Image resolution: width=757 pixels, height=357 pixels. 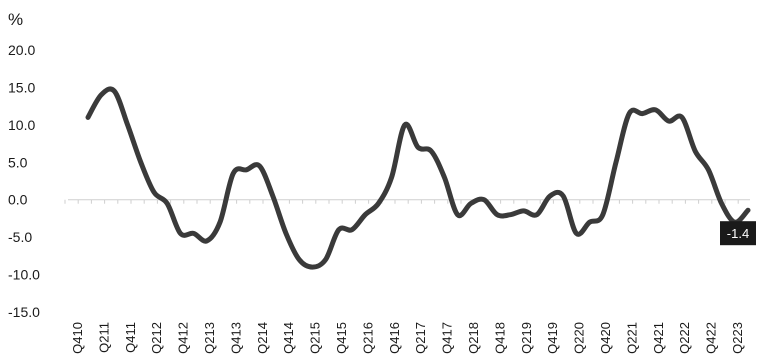 What do you see at coordinates (21, 87) in the screenshot?
I see `y-tick-label: 15.0` at bounding box center [21, 87].